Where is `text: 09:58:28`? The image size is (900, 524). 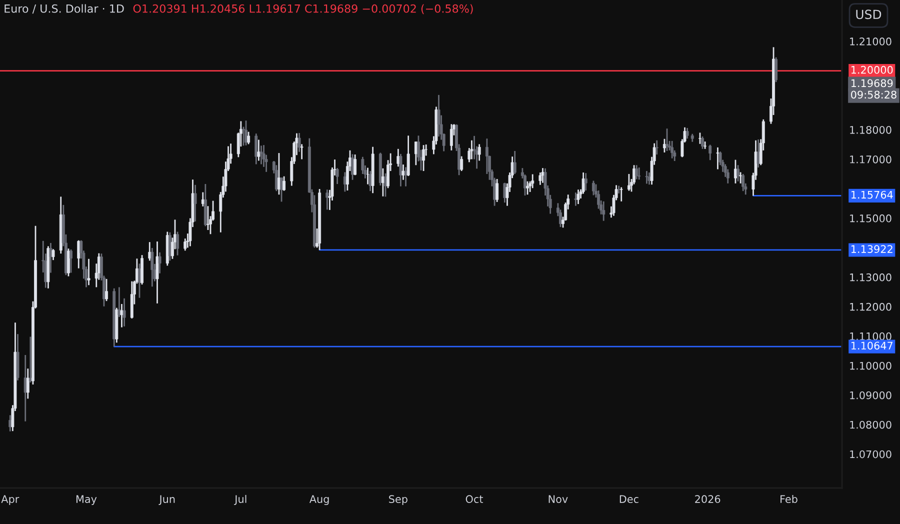 text: 09:58:28 is located at coordinates (873, 94).